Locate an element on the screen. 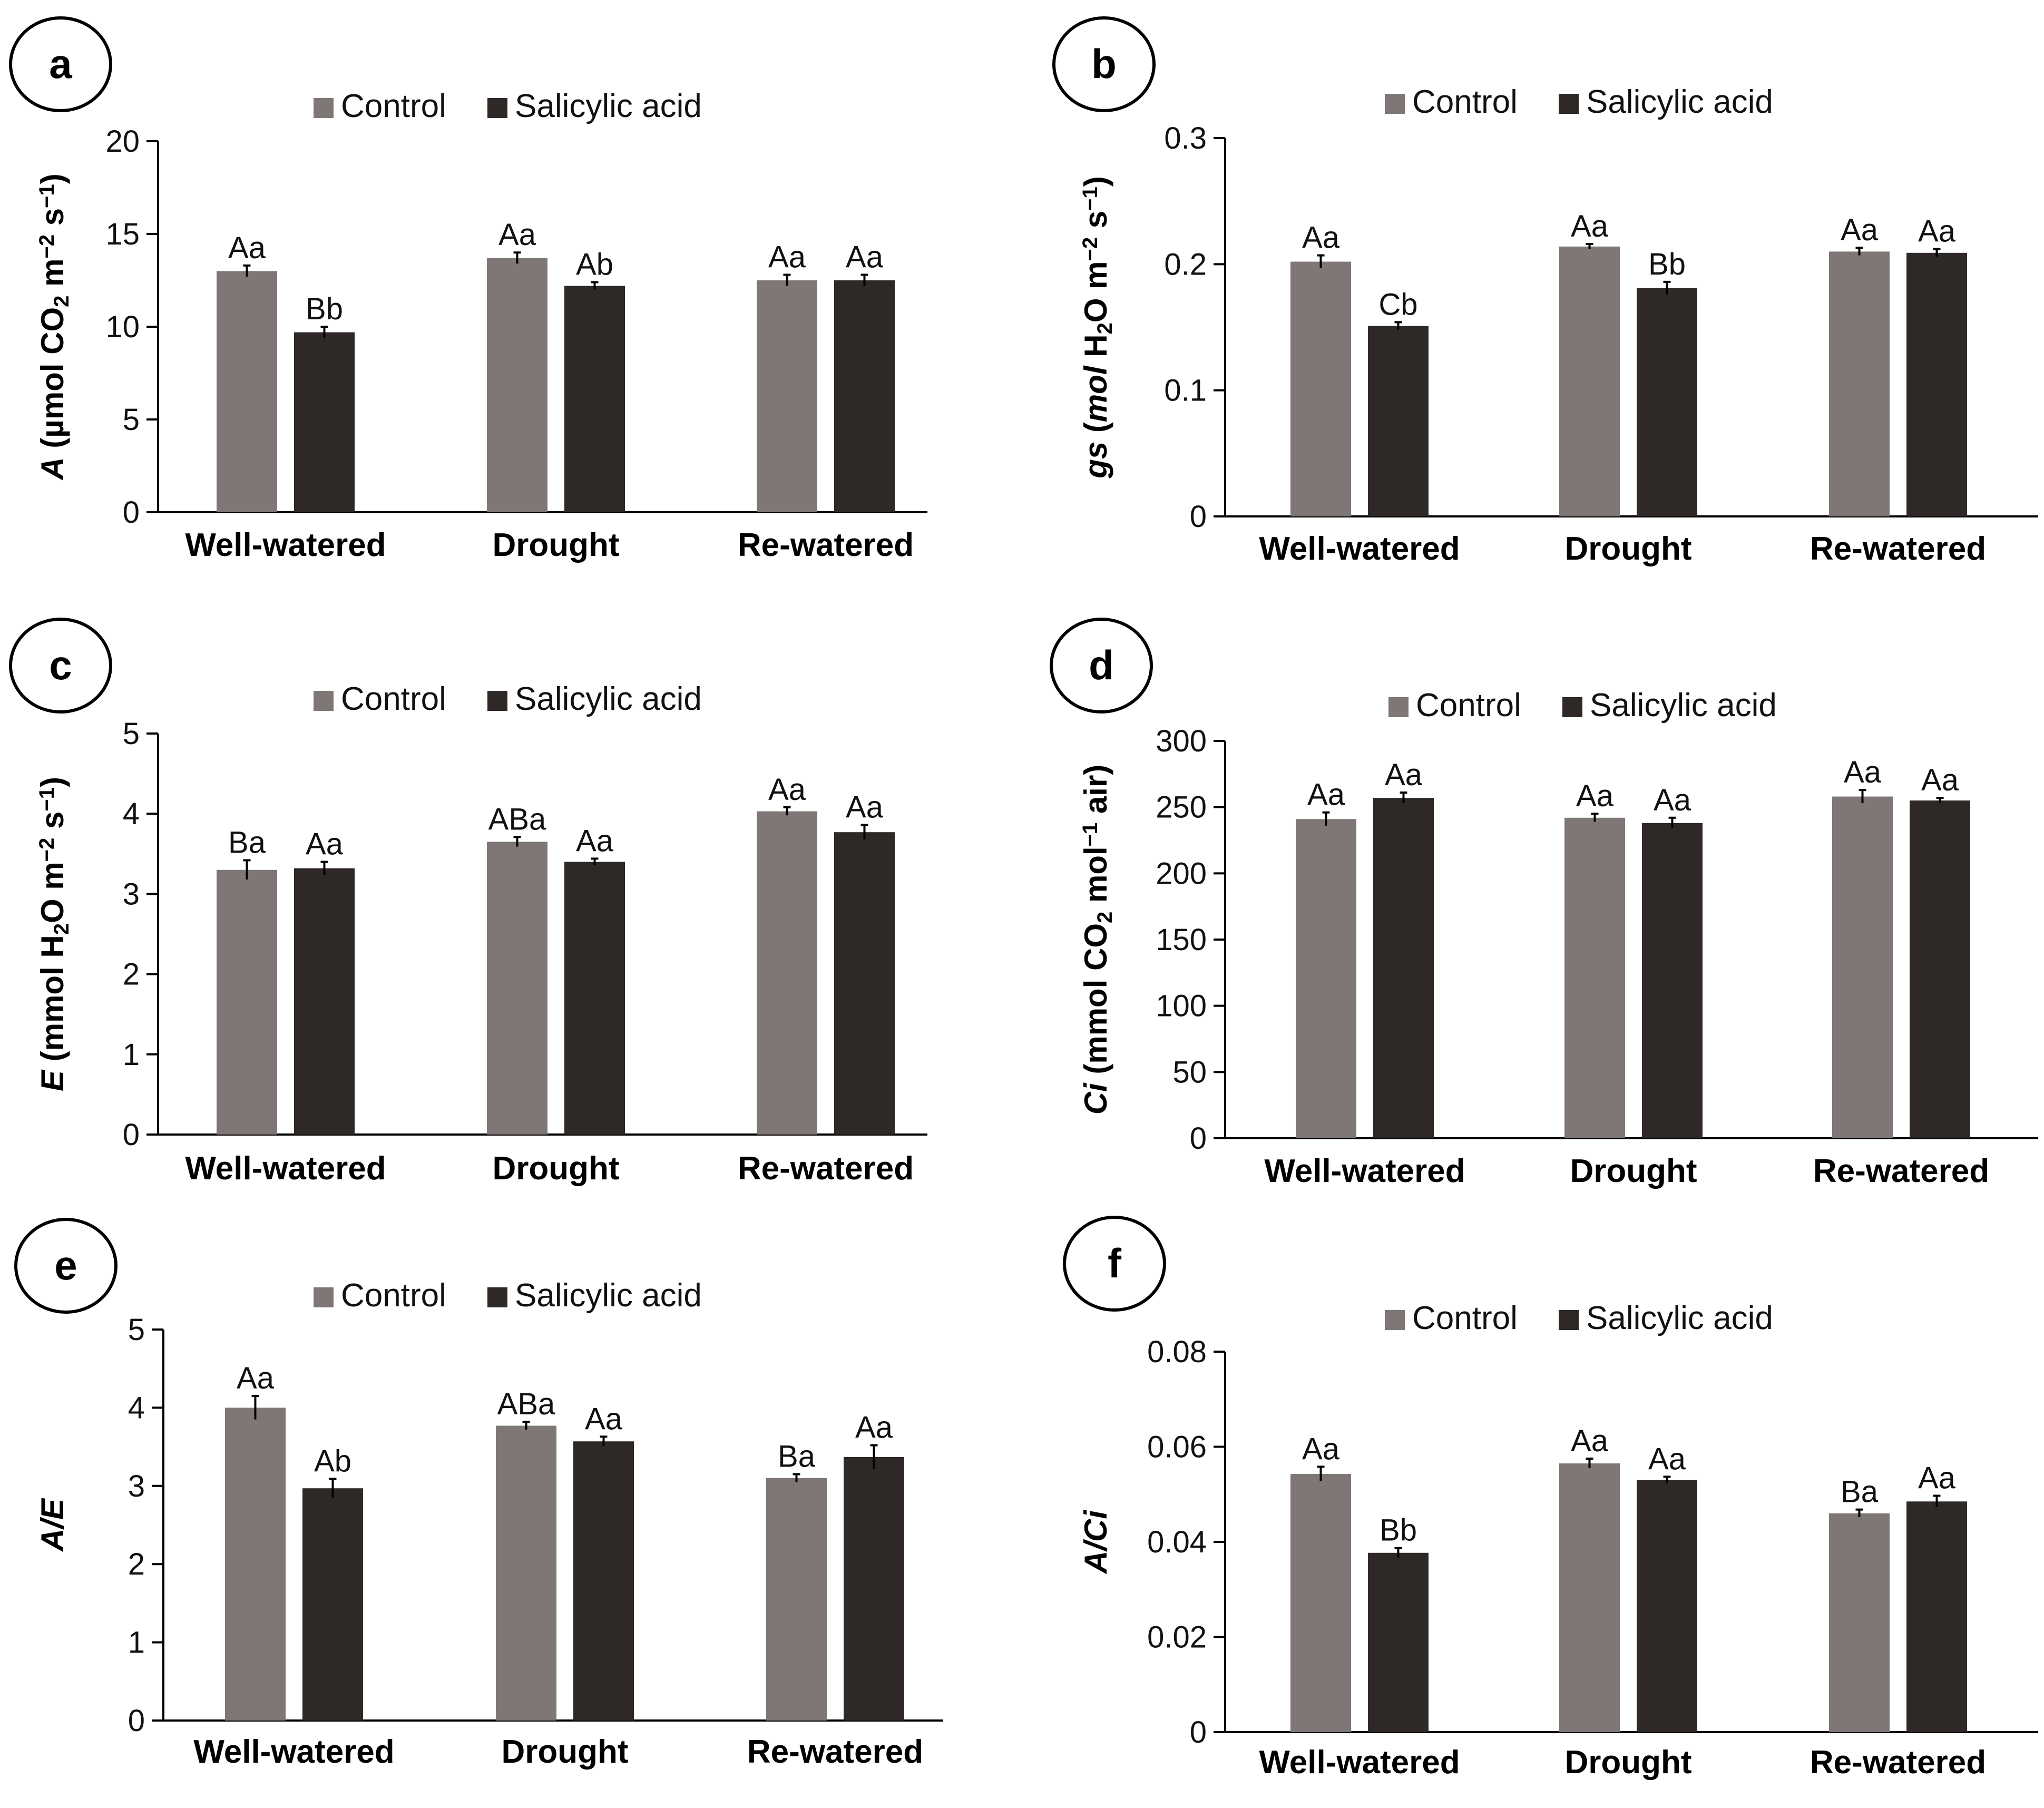 This screenshot has height=1808, width=2044. y-tick-label: 1 is located at coordinates (131, 1055).